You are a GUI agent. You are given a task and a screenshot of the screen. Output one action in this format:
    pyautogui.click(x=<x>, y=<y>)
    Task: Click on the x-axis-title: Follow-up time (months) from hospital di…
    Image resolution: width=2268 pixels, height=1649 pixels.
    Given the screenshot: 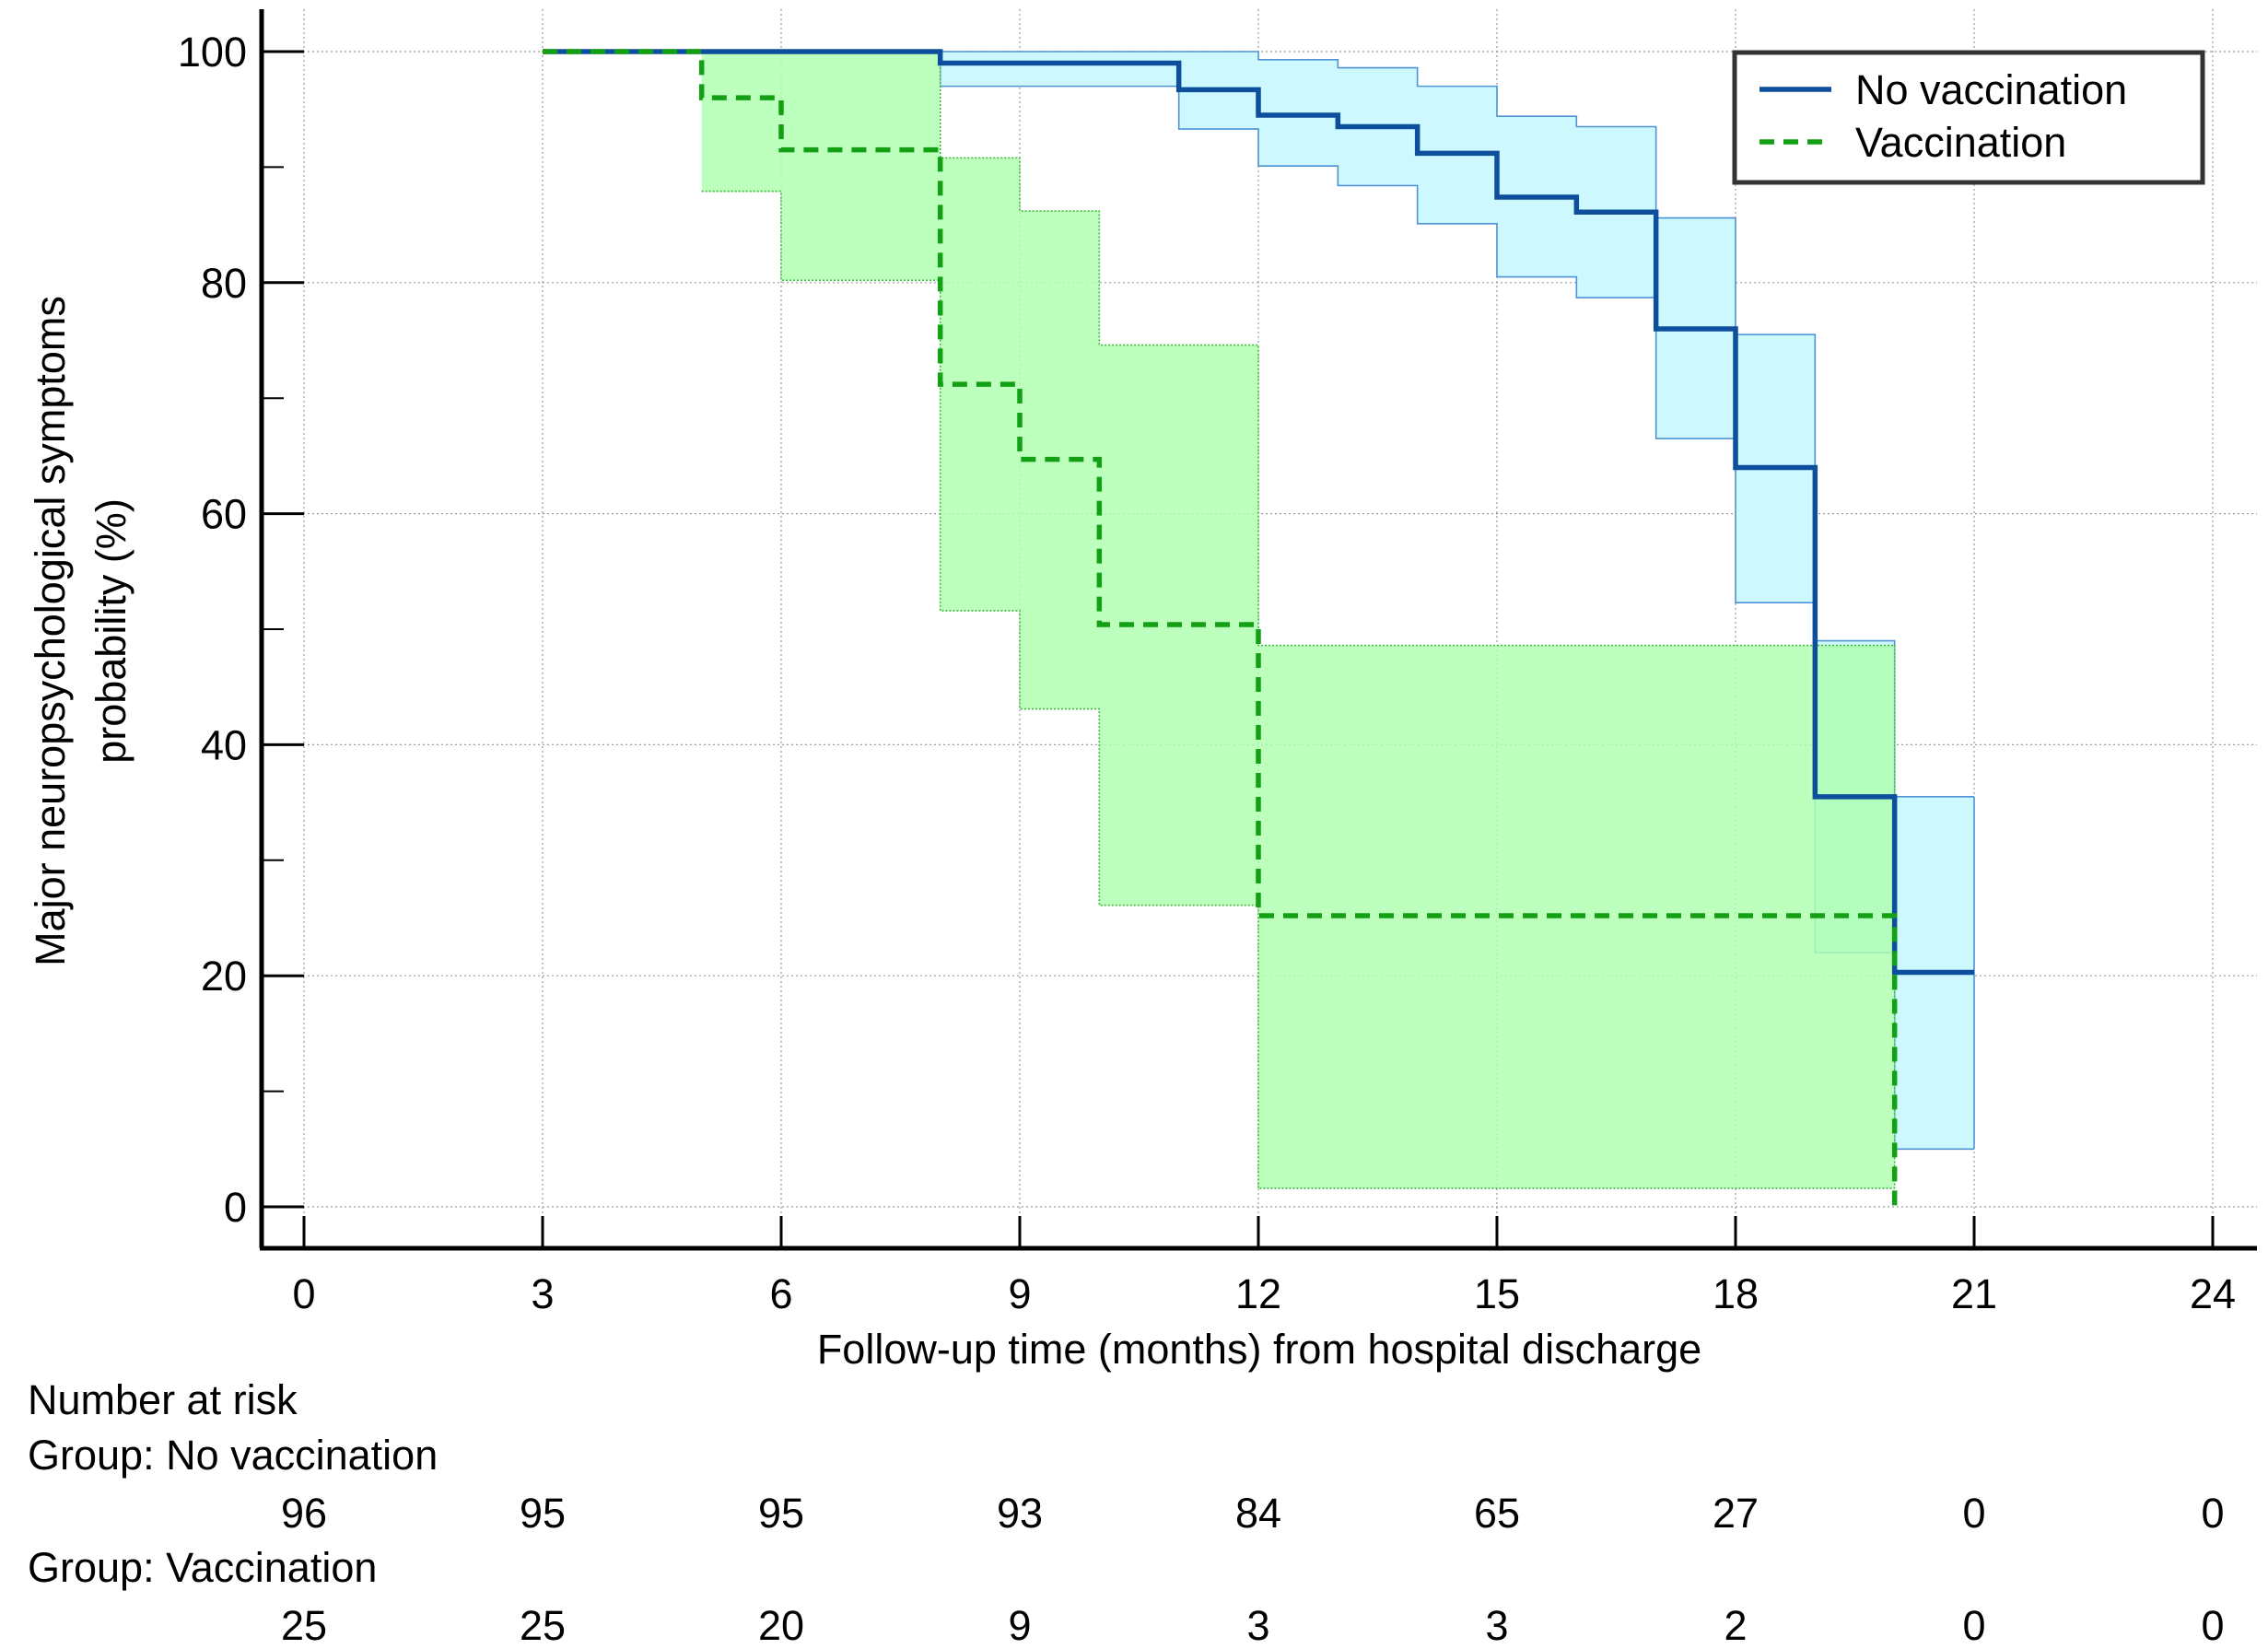 What is the action you would take?
    pyautogui.click(x=1259, y=1349)
    